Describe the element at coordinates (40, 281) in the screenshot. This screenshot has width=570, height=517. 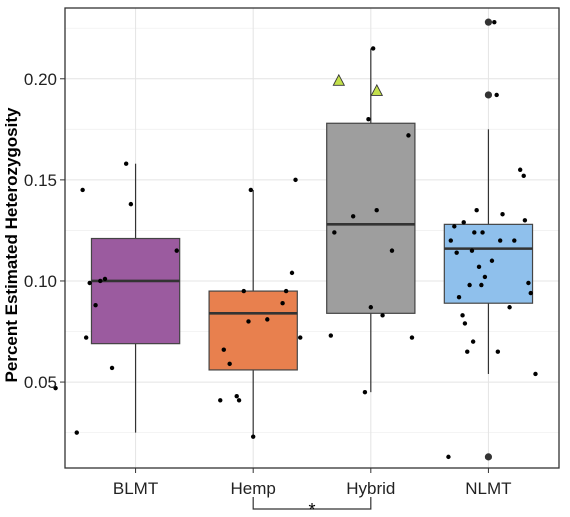
I see `y-tick-label-1: 0.10` at that location.